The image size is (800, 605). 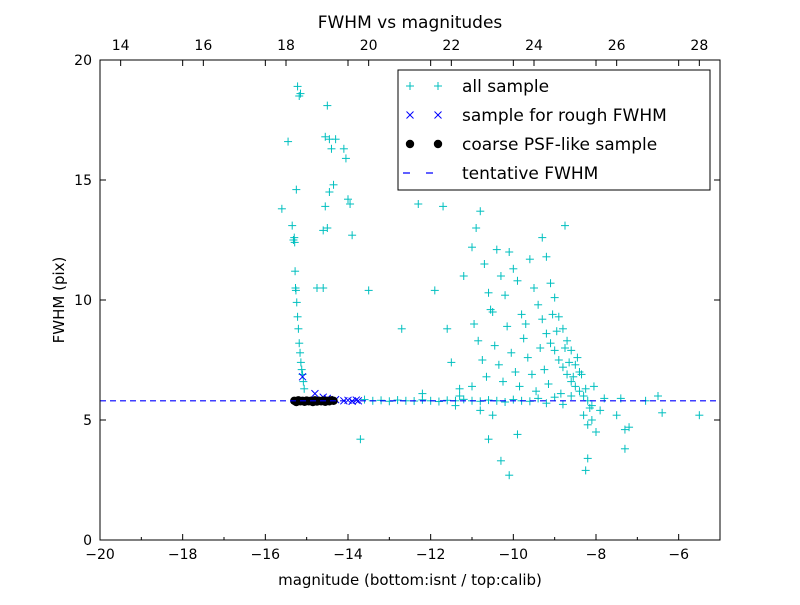 What do you see at coordinates (369, 46) in the screenshot?
I see `top-x-tick-label: 20` at bounding box center [369, 46].